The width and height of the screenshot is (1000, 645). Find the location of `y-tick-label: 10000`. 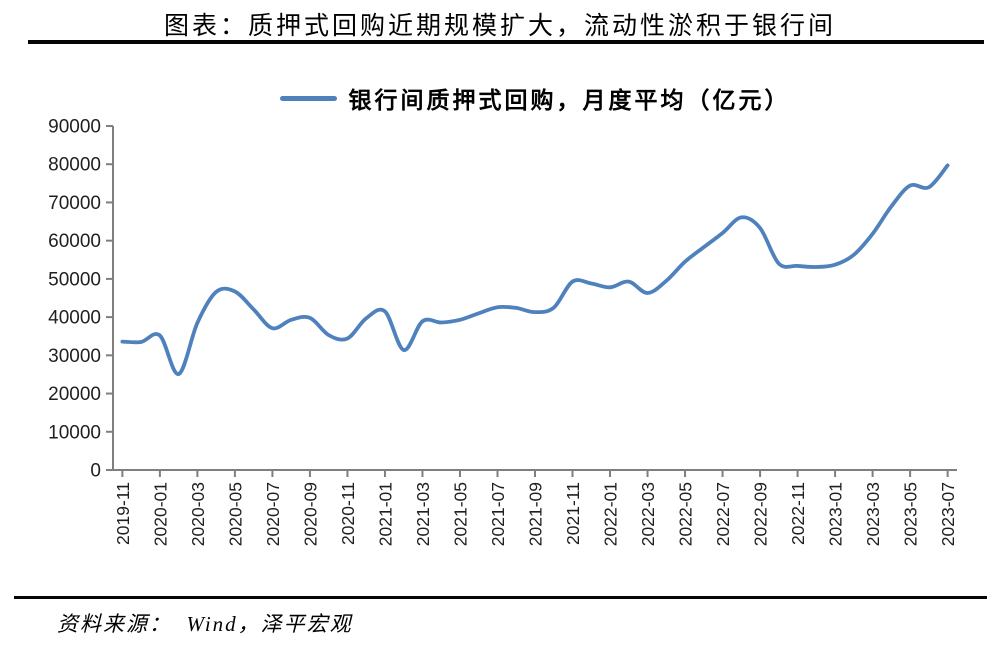

y-tick-label: 10000 is located at coordinates (74, 432).